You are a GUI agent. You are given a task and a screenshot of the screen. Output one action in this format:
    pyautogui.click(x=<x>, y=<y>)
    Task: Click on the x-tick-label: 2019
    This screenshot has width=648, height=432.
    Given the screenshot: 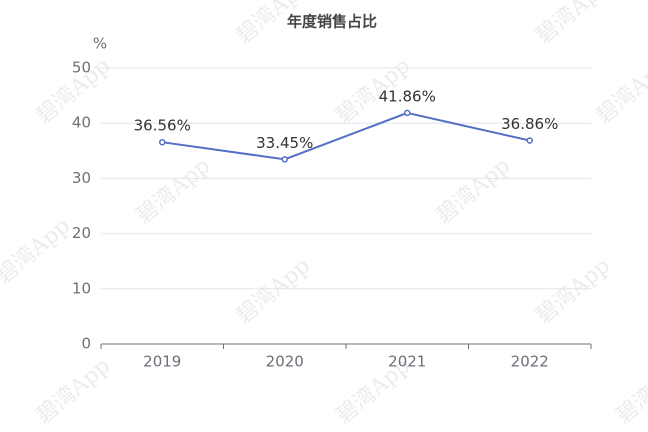 What is the action you would take?
    pyautogui.click(x=162, y=362)
    